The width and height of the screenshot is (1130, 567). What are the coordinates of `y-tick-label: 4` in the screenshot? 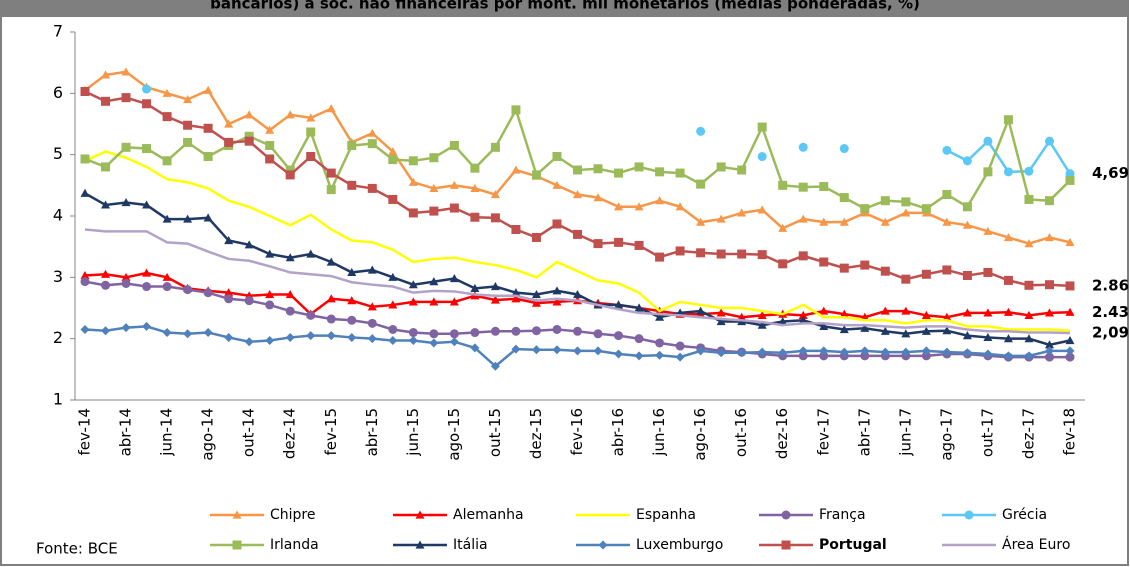 It's located at (58, 215).